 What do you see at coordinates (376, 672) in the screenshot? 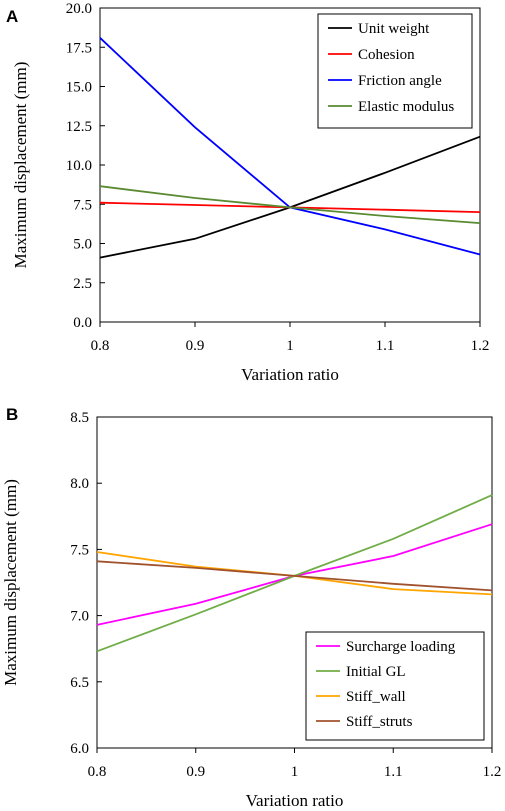
I see `legend-label: Initial GL` at bounding box center [376, 672].